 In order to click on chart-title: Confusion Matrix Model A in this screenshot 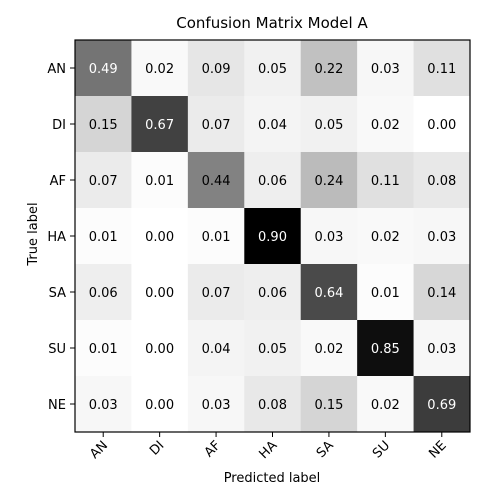, I will do `click(272, 23)`.